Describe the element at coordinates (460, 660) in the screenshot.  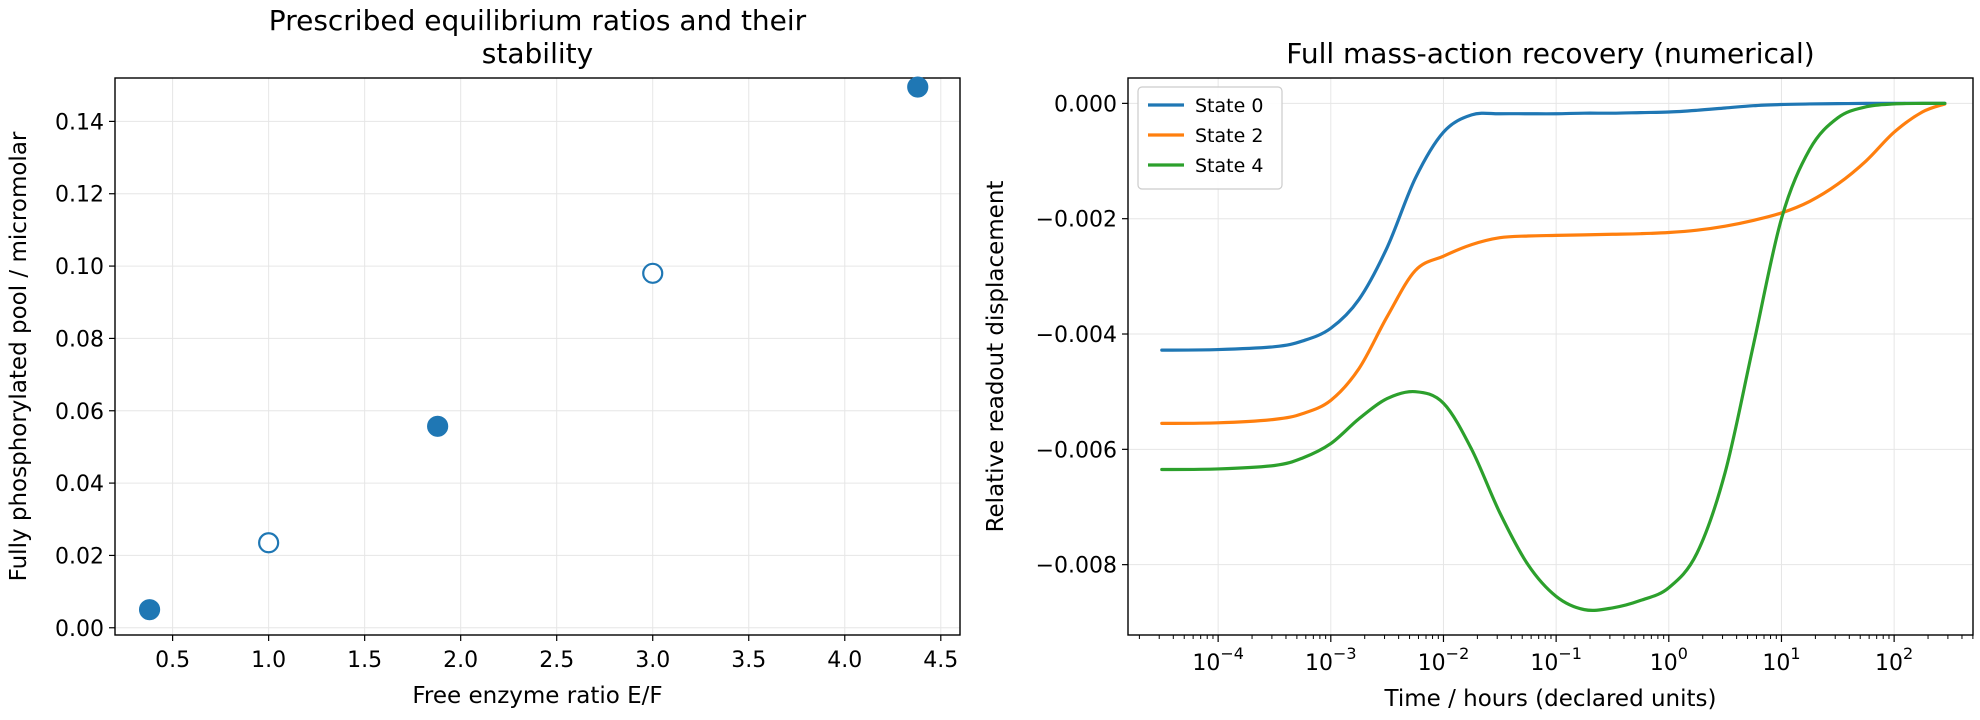
I see `x-tick-label: 2.0` at that location.